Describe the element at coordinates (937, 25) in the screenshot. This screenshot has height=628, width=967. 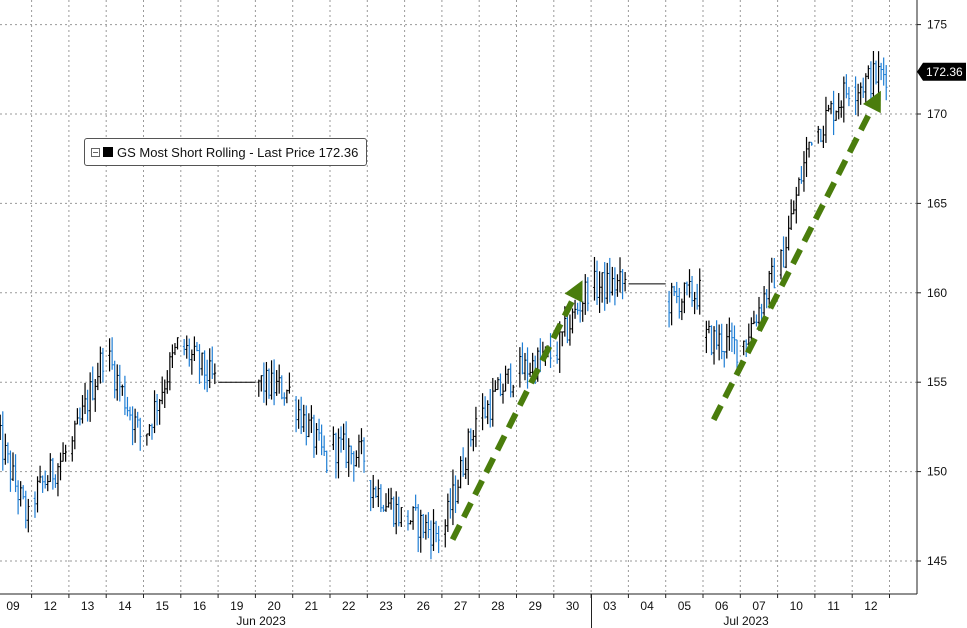
I see `y-tick-label: 175` at that location.